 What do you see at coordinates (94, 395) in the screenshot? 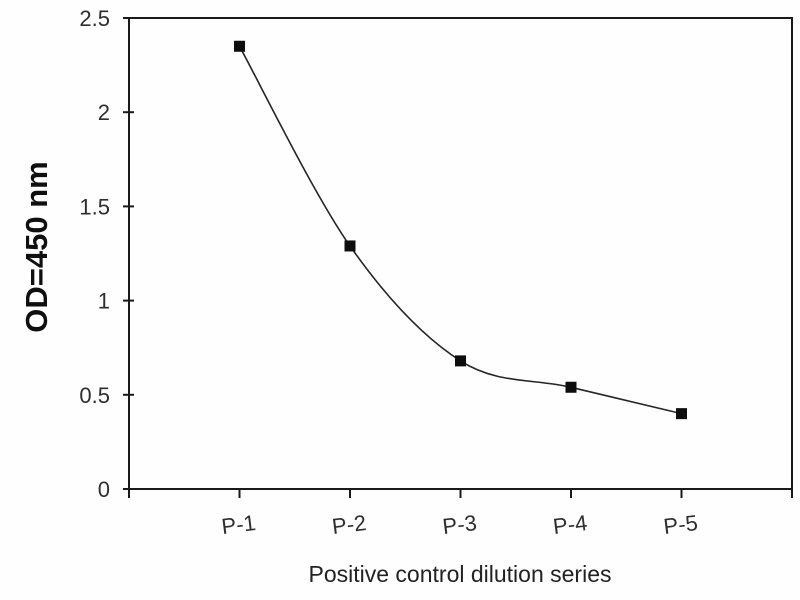
I see `y-tick-label: 0.5` at bounding box center [94, 395].